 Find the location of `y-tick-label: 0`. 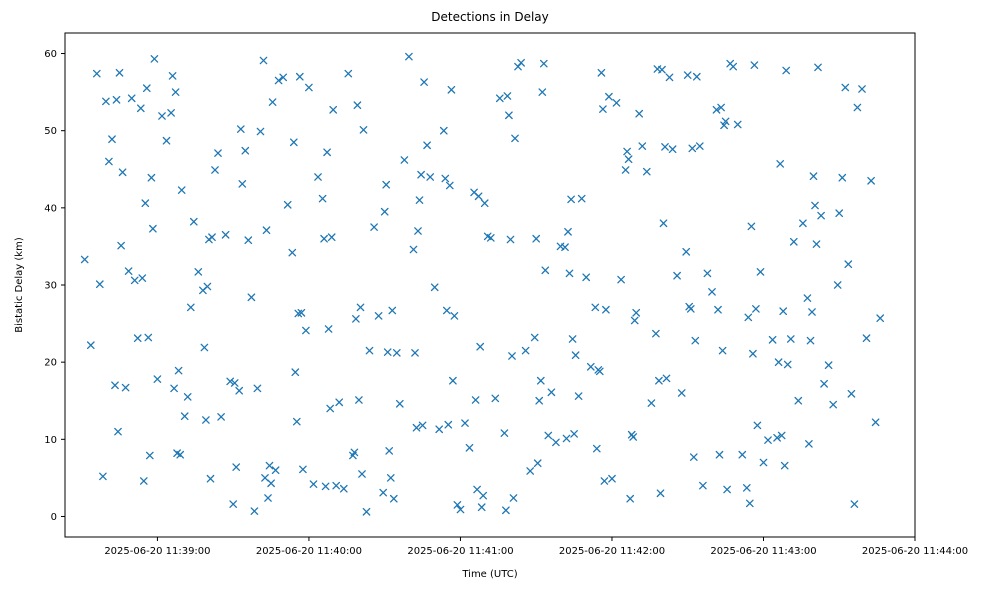

y-tick-label: 0 is located at coordinates (54, 517).